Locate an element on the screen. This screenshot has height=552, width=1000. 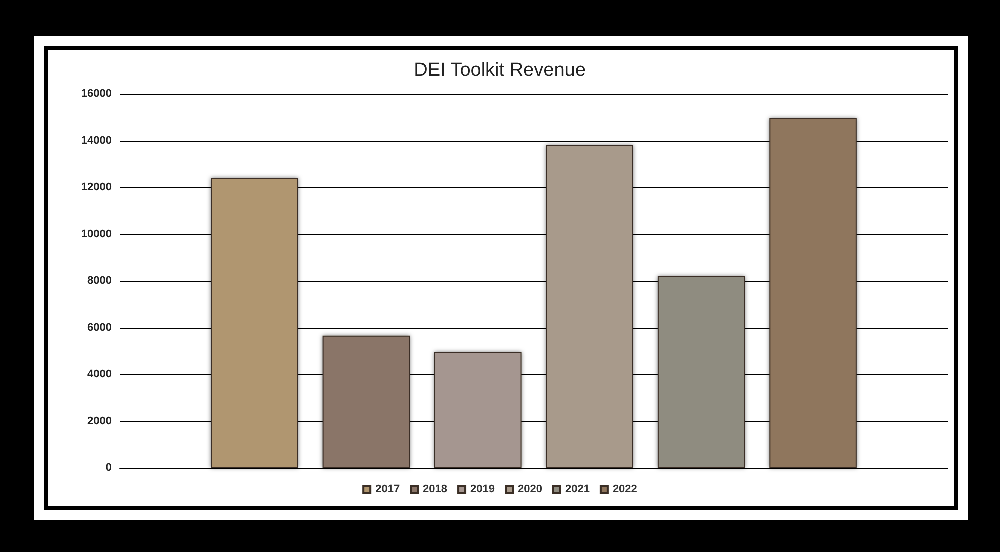
y-tick-label: 12000 is located at coordinates (96, 188).